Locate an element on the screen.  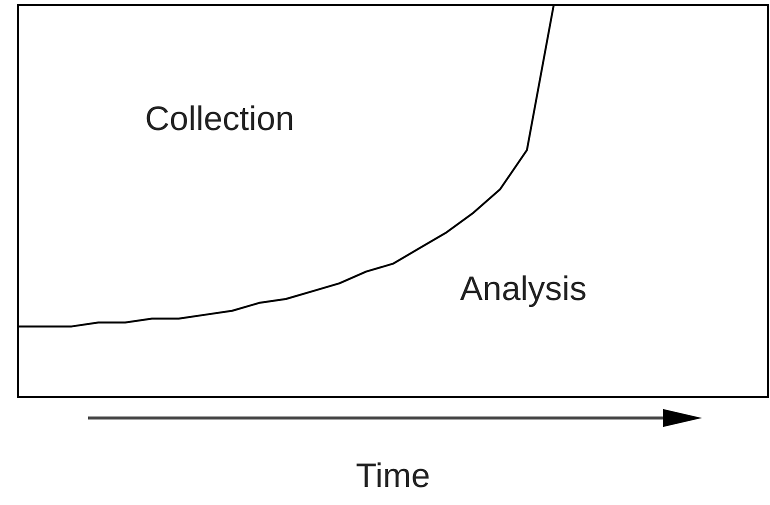
annotation: Collection is located at coordinates (219, 119).